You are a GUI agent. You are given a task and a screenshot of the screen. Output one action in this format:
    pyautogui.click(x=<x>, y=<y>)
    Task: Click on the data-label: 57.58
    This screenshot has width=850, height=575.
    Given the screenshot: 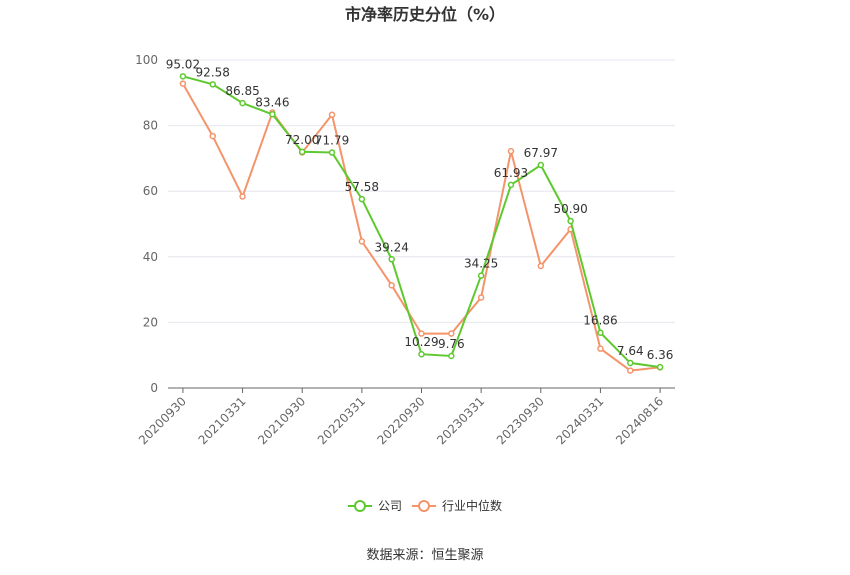 What is the action you would take?
    pyautogui.click(x=362, y=187)
    